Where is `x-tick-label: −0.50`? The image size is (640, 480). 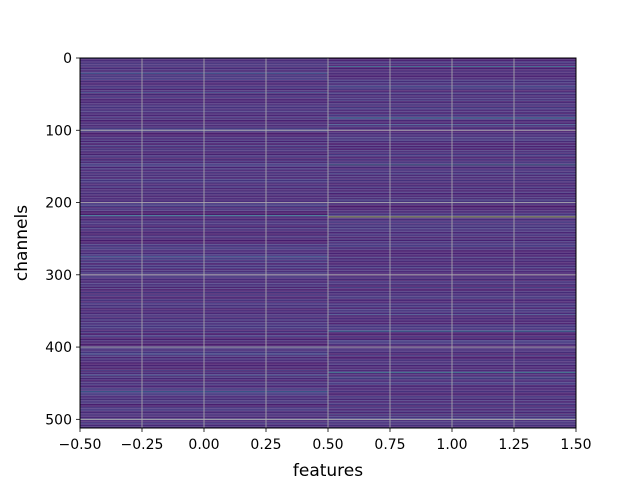 x-tick-label: −0.50 is located at coordinates (80, 445).